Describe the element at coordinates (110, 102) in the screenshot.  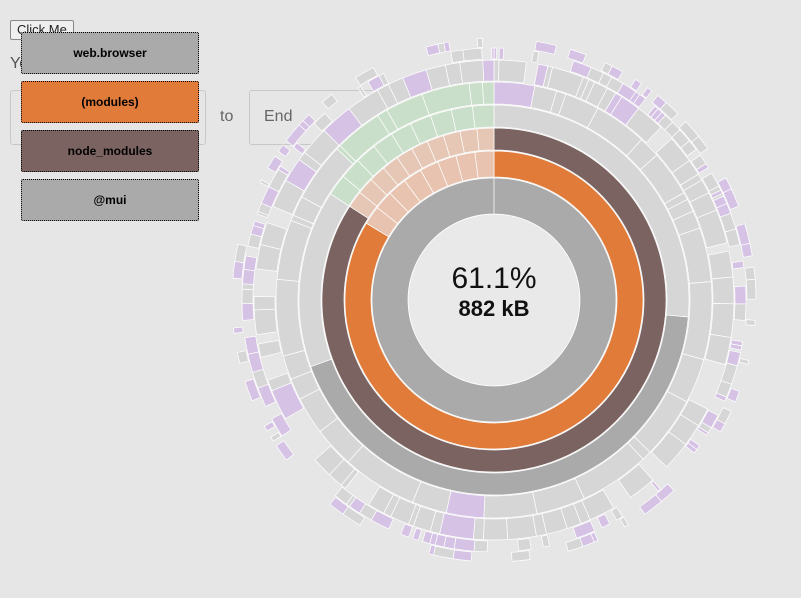
I see `breadcrumb: (modules)` at that location.